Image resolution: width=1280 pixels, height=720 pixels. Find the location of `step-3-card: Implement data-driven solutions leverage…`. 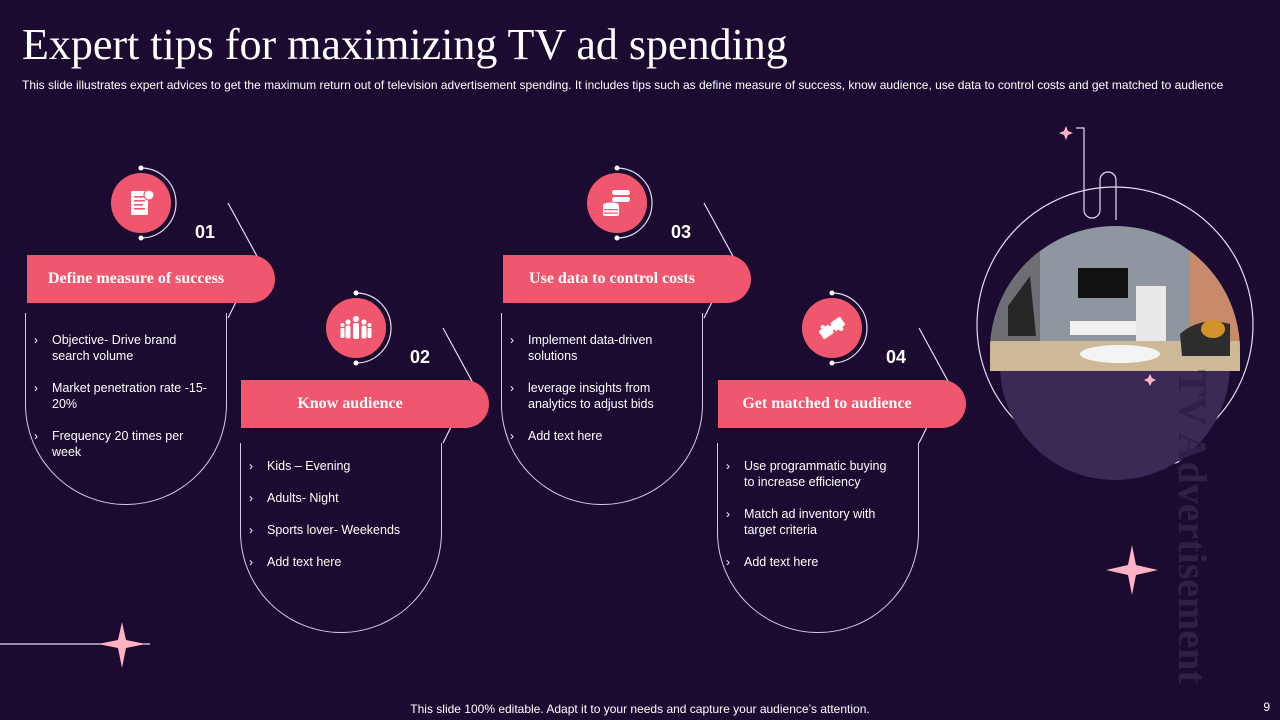

step-3-card: Implement data-driven solutions leverage… is located at coordinates (602, 409).